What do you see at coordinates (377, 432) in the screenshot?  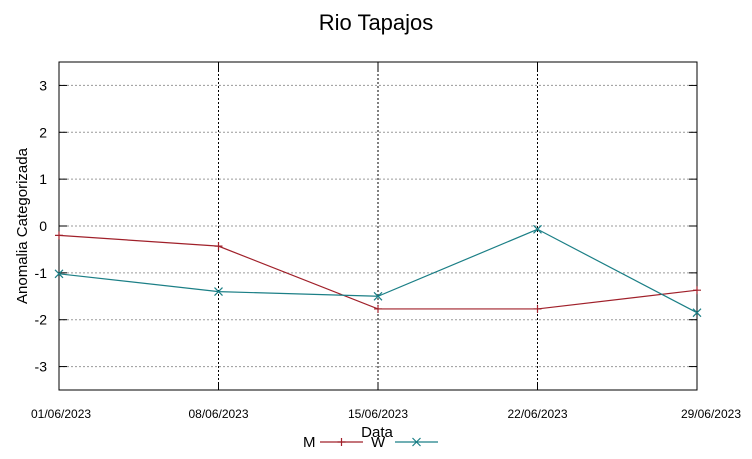 I see `x-axis-label: Data` at bounding box center [377, 432].